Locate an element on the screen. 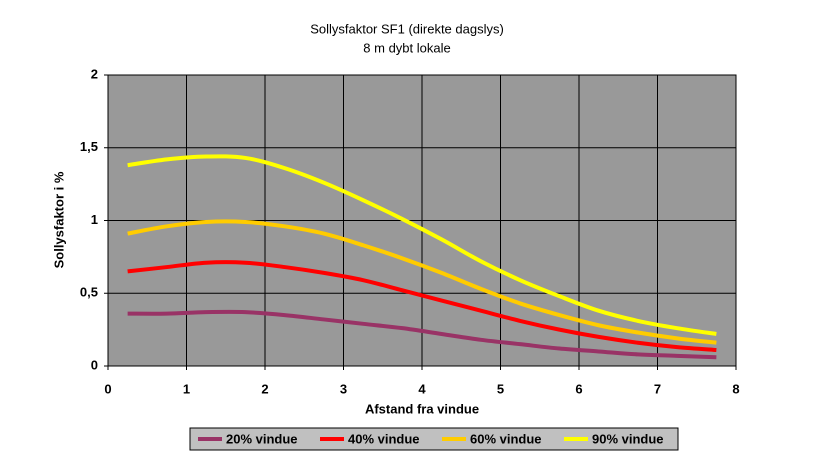 The width and height of the screenshot is (813, 459). x-tick-label: 0 is located at coordinates (107, 388).